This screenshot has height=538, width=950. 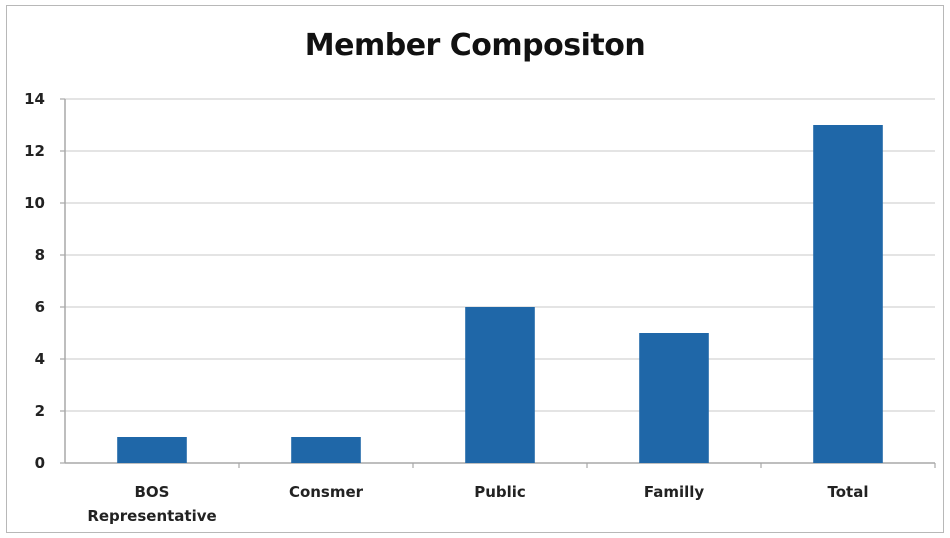 I want to click on y-tick-label-8: 8, so click(x=40, y=255).